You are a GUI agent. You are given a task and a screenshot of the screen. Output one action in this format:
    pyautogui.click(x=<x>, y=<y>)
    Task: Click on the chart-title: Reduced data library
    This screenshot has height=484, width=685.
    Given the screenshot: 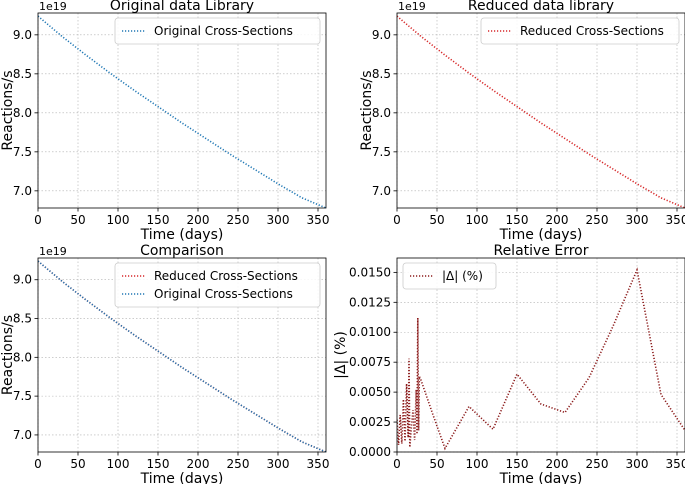 What is the action you would take?
    pyautogui.click(x=541, y=7)
    